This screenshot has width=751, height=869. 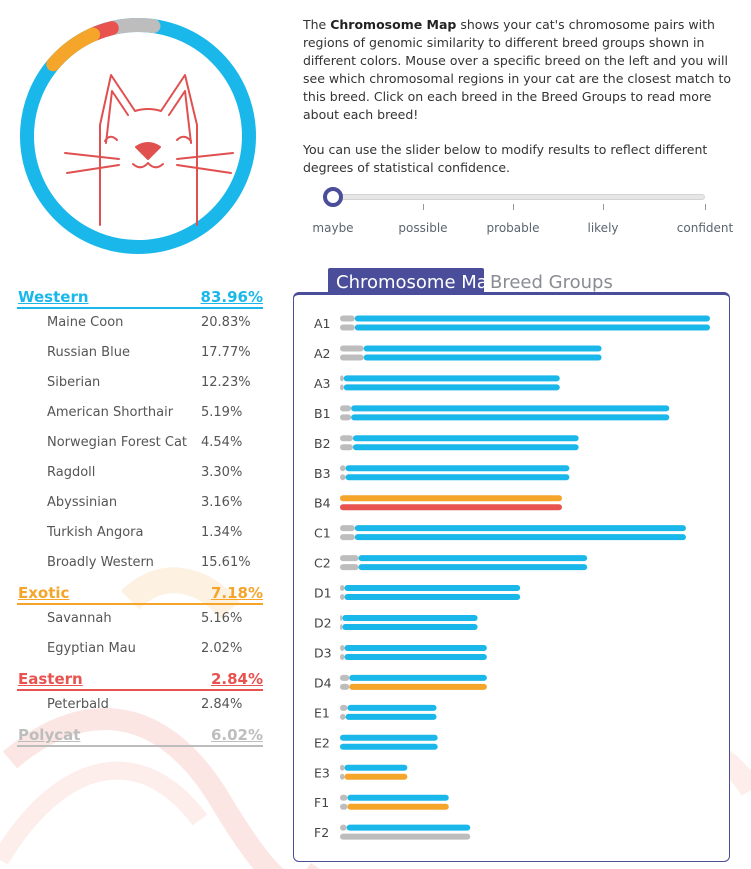 I want to click on slider-track, so click(x=519, y=197).